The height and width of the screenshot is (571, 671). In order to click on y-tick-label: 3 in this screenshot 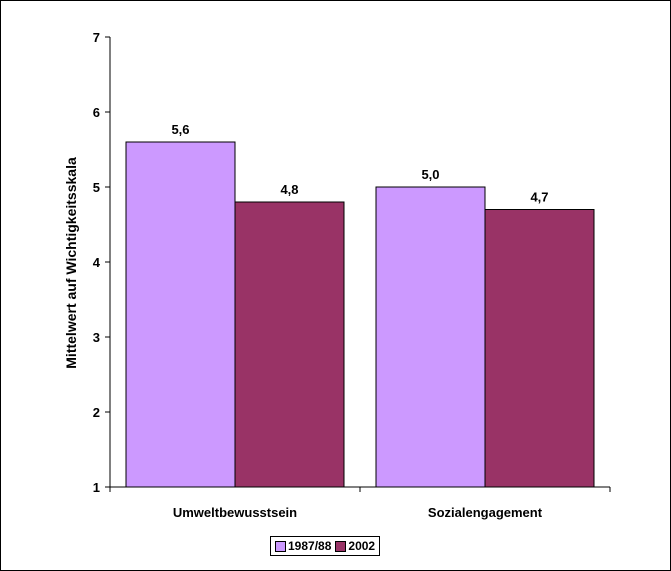, I will do `click(96, 337)`.